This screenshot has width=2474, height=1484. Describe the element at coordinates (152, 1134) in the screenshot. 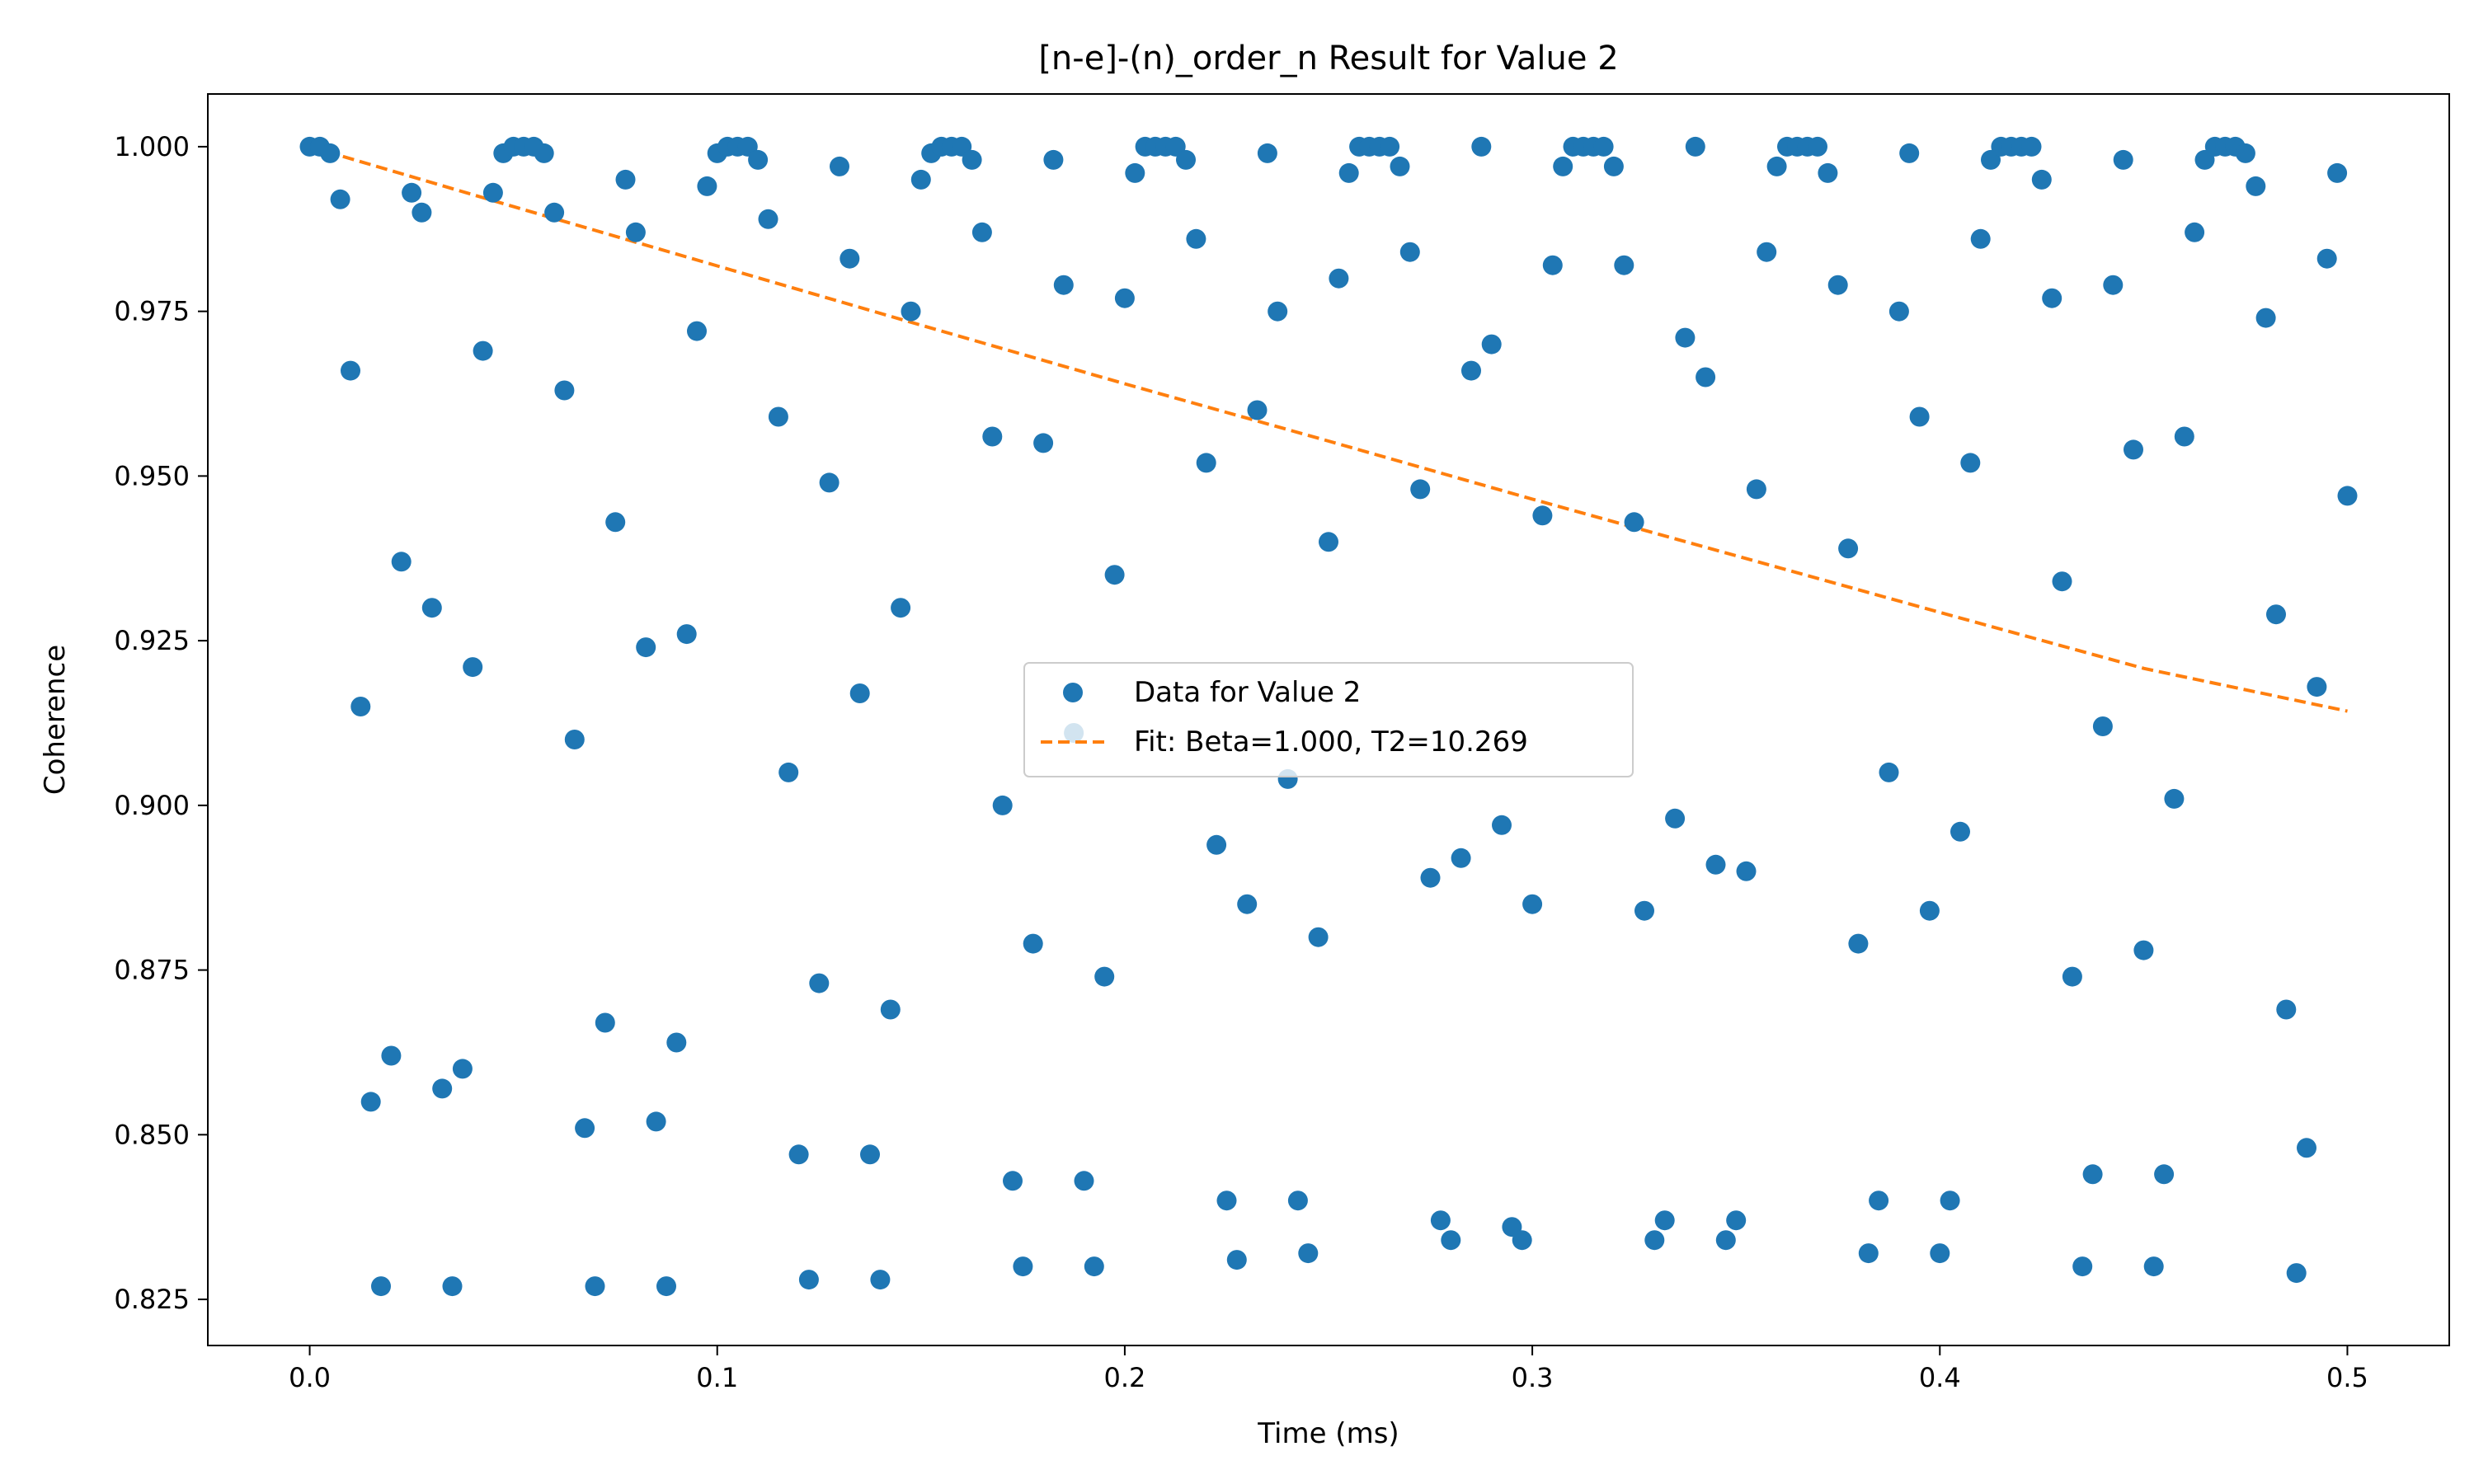

I see `y-tick-label: 0.850` at that location.